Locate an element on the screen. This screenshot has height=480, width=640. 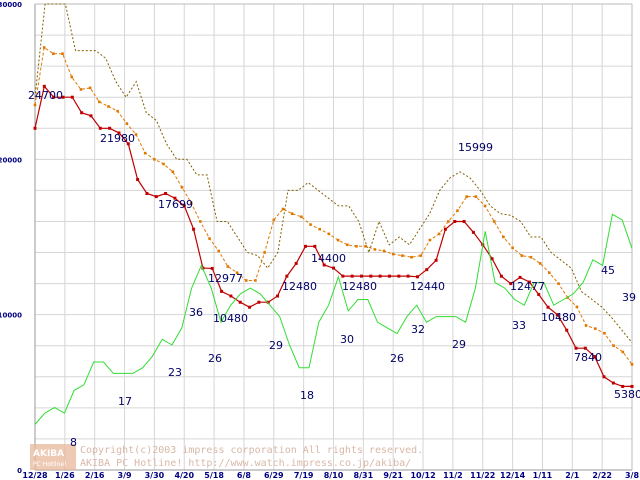
count-data-label: 29 is located at coordinates (459, 344).